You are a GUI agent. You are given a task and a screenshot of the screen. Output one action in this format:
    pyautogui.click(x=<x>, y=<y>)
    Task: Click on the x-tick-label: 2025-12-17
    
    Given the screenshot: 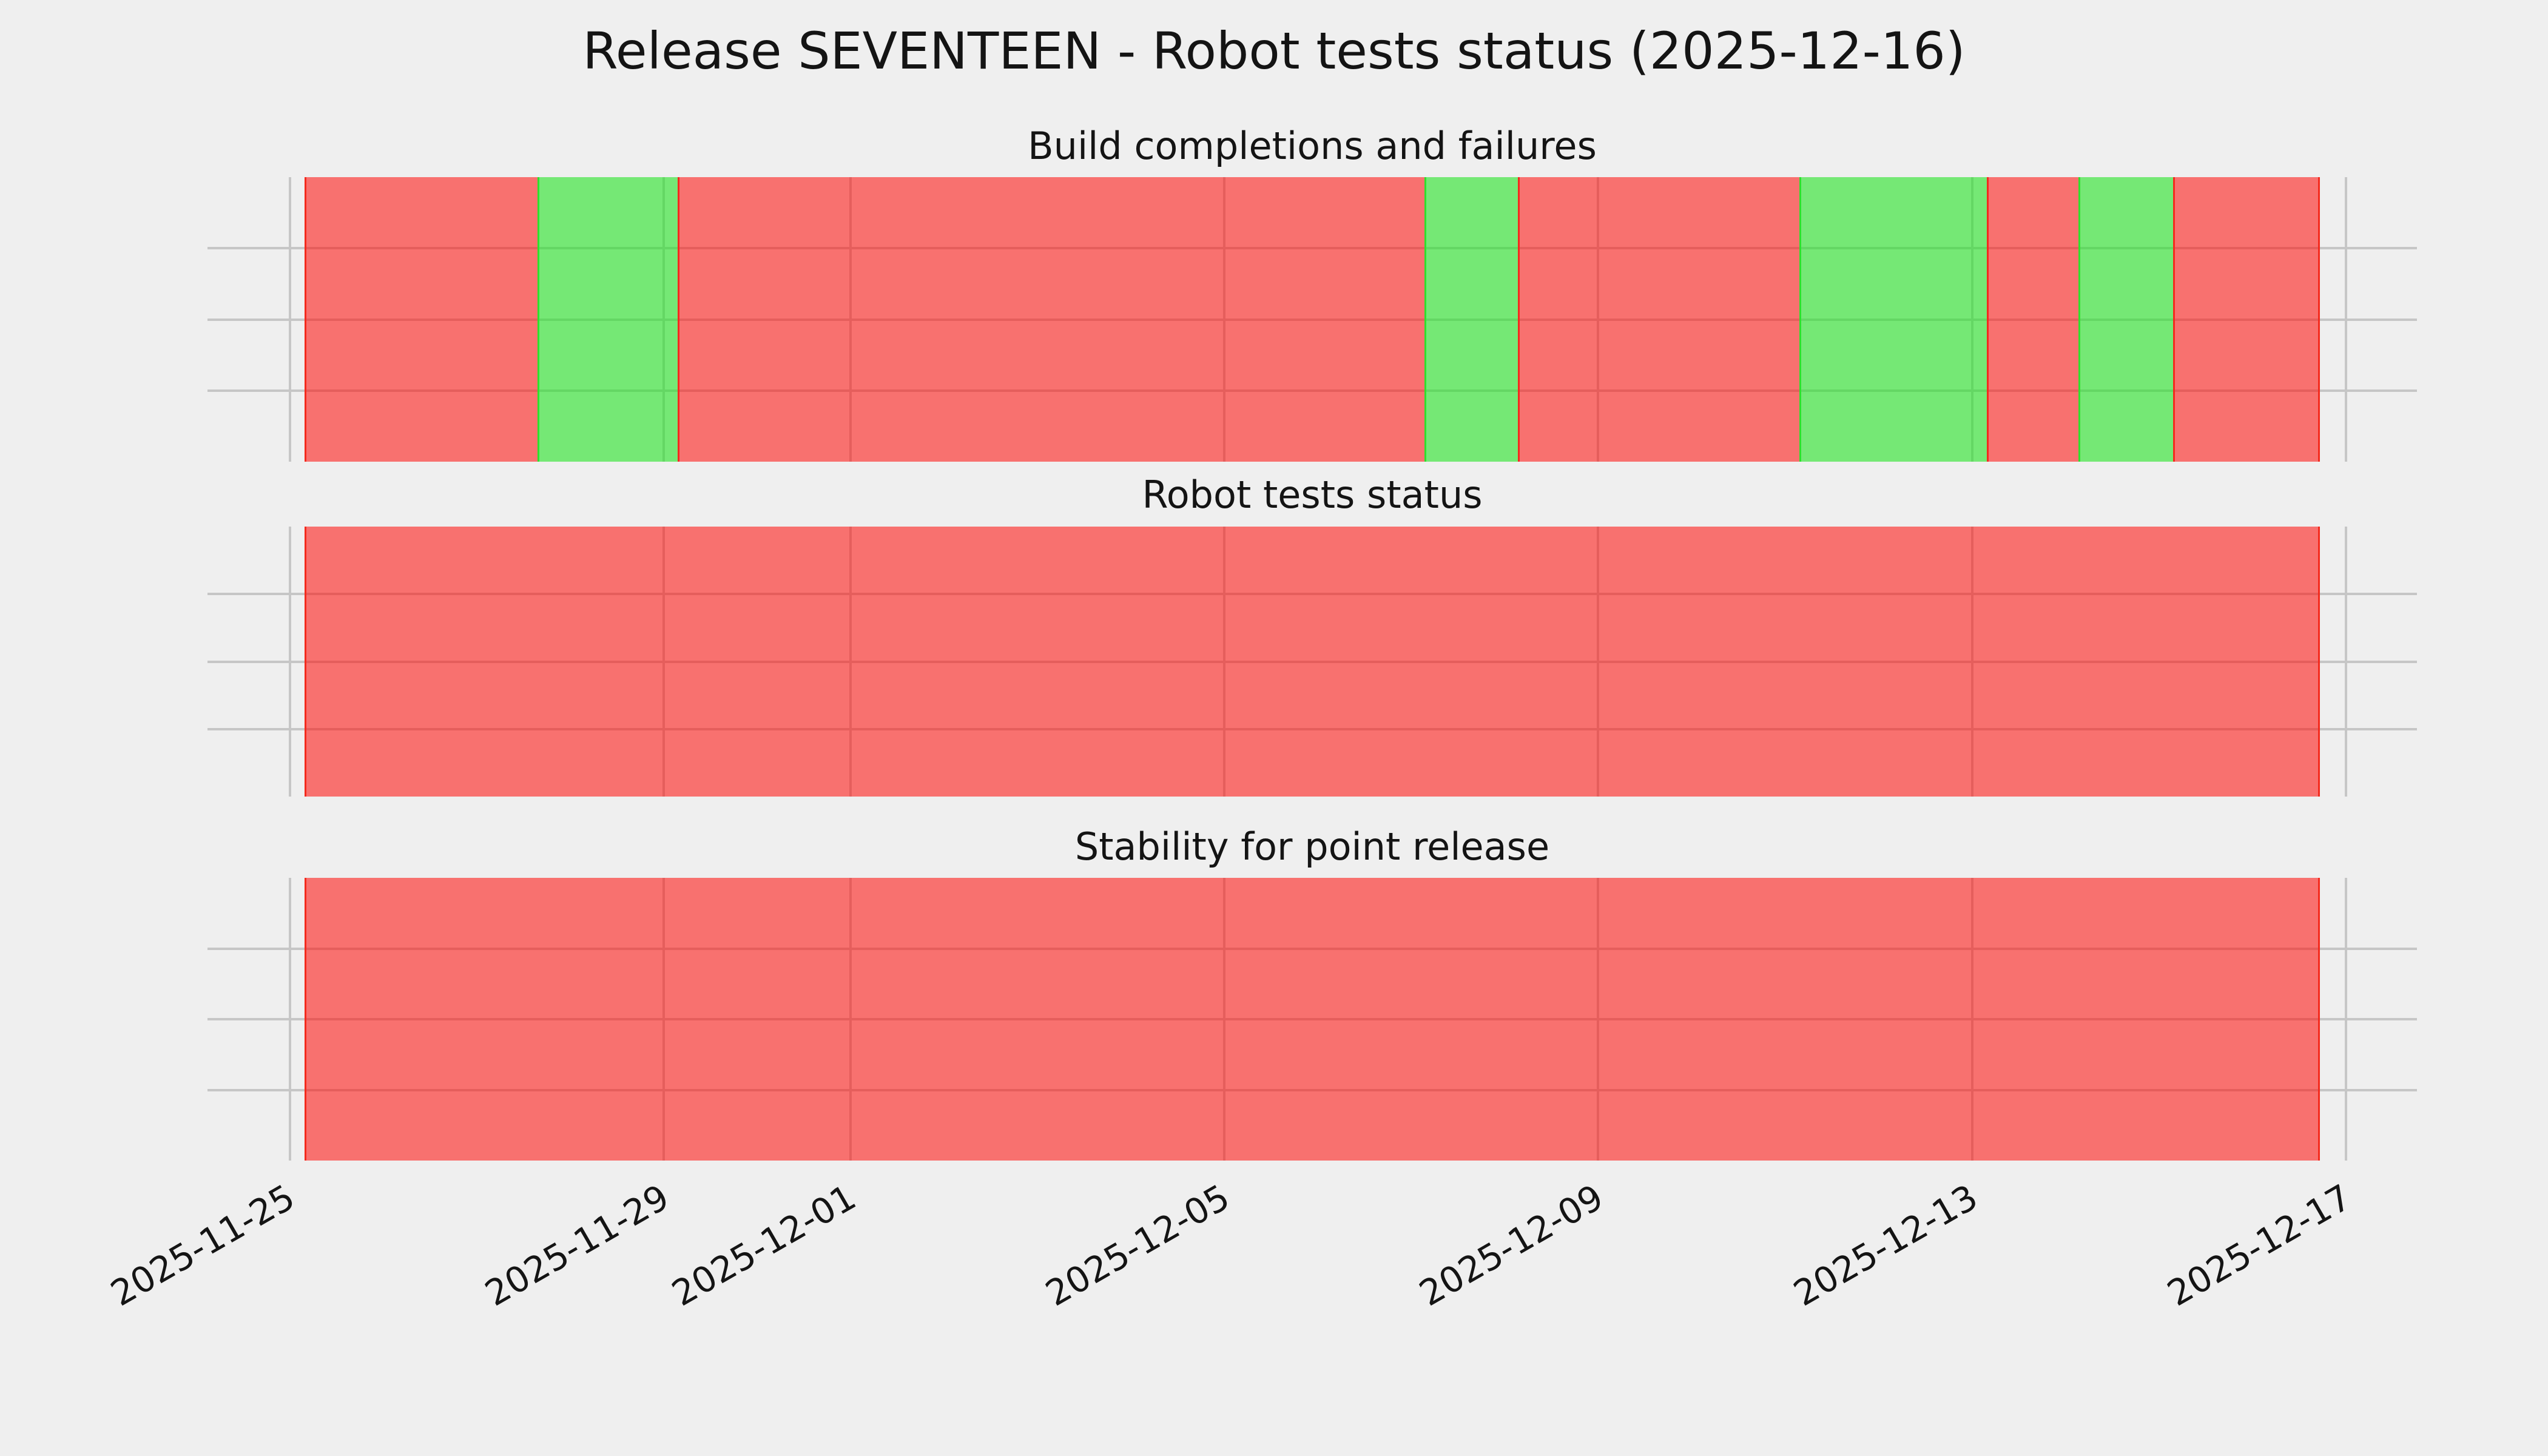 What is the action you would take?
    pyautogui.click(x=2259, y=1245)
    